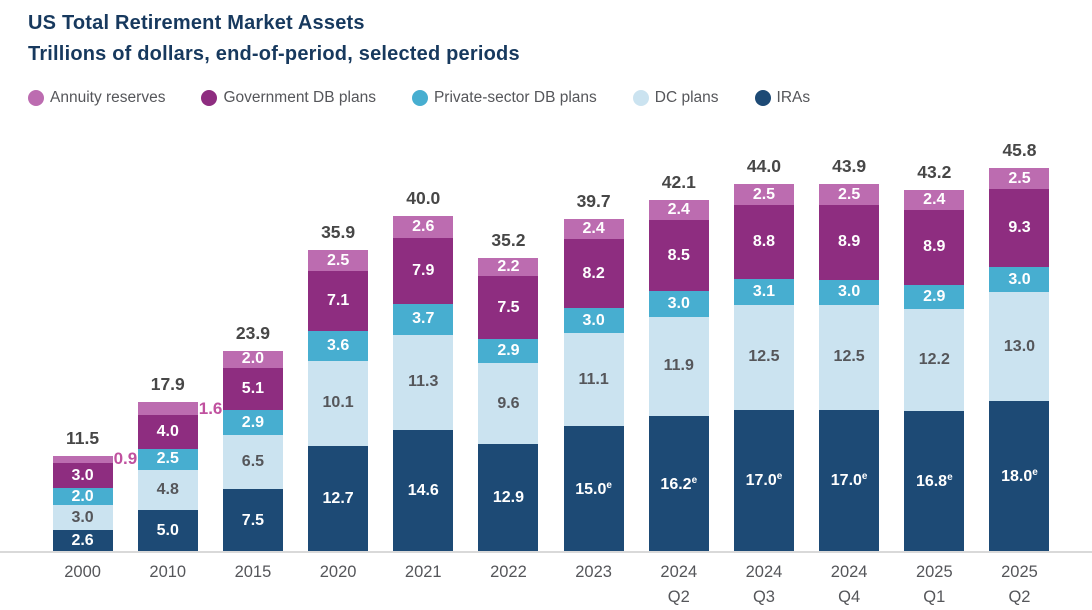  What do you see at coordinates (167, 489) in the screenshot?
I see `segment-value-label: 4.8` at bounding box center [167, 489].